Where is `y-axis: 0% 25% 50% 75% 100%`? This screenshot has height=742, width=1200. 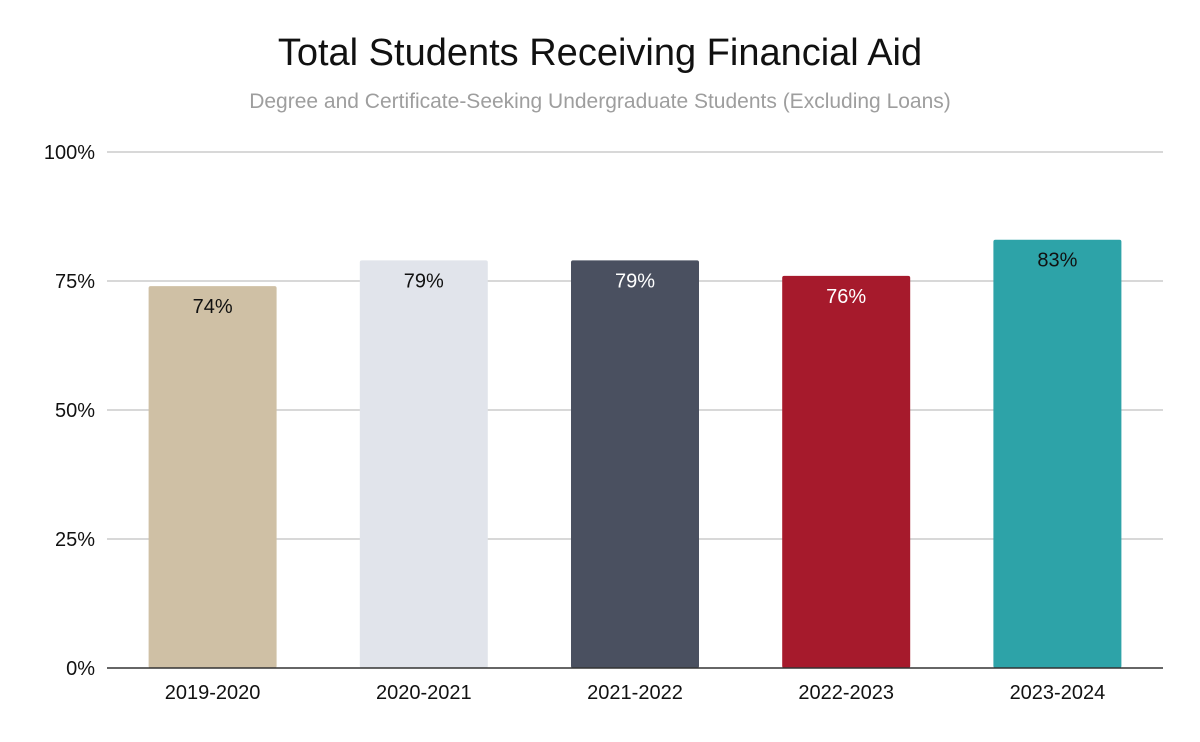
y-axis: 0% 25% 50% 75% 100% is located at coordinates (69, 411).